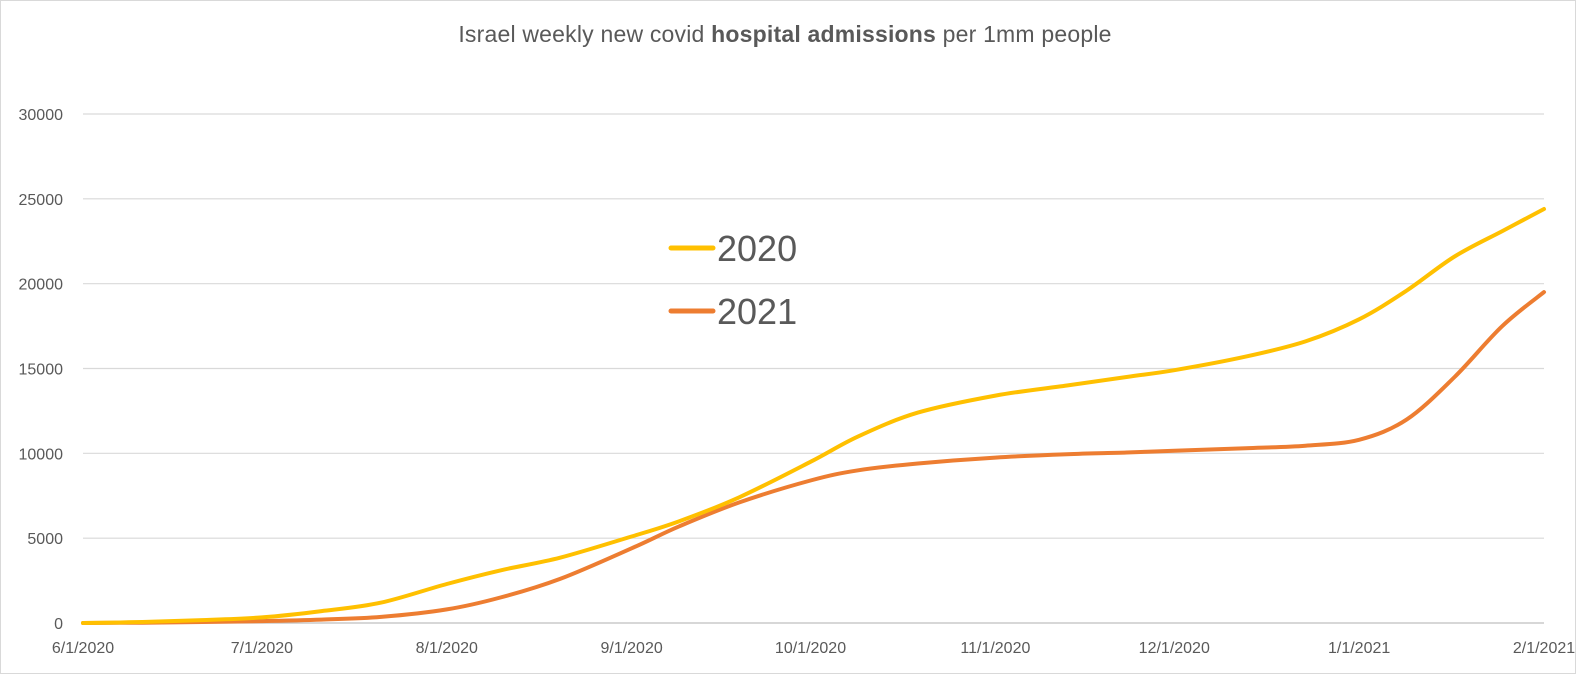 The image size is (1576, 674). Describe the element at coordinates (995, 648) in the screenshot. I see `x-tick-label: 11/1/2020` at that location.